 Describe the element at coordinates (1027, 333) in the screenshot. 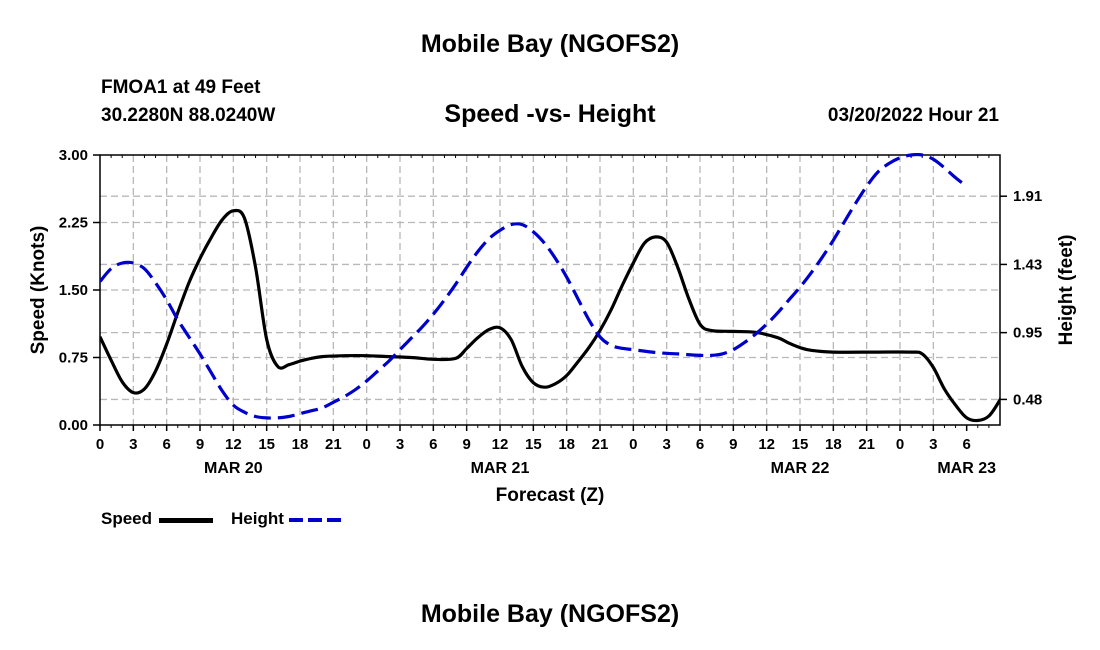

I see `y2-tick-label: 0.95` at that location.